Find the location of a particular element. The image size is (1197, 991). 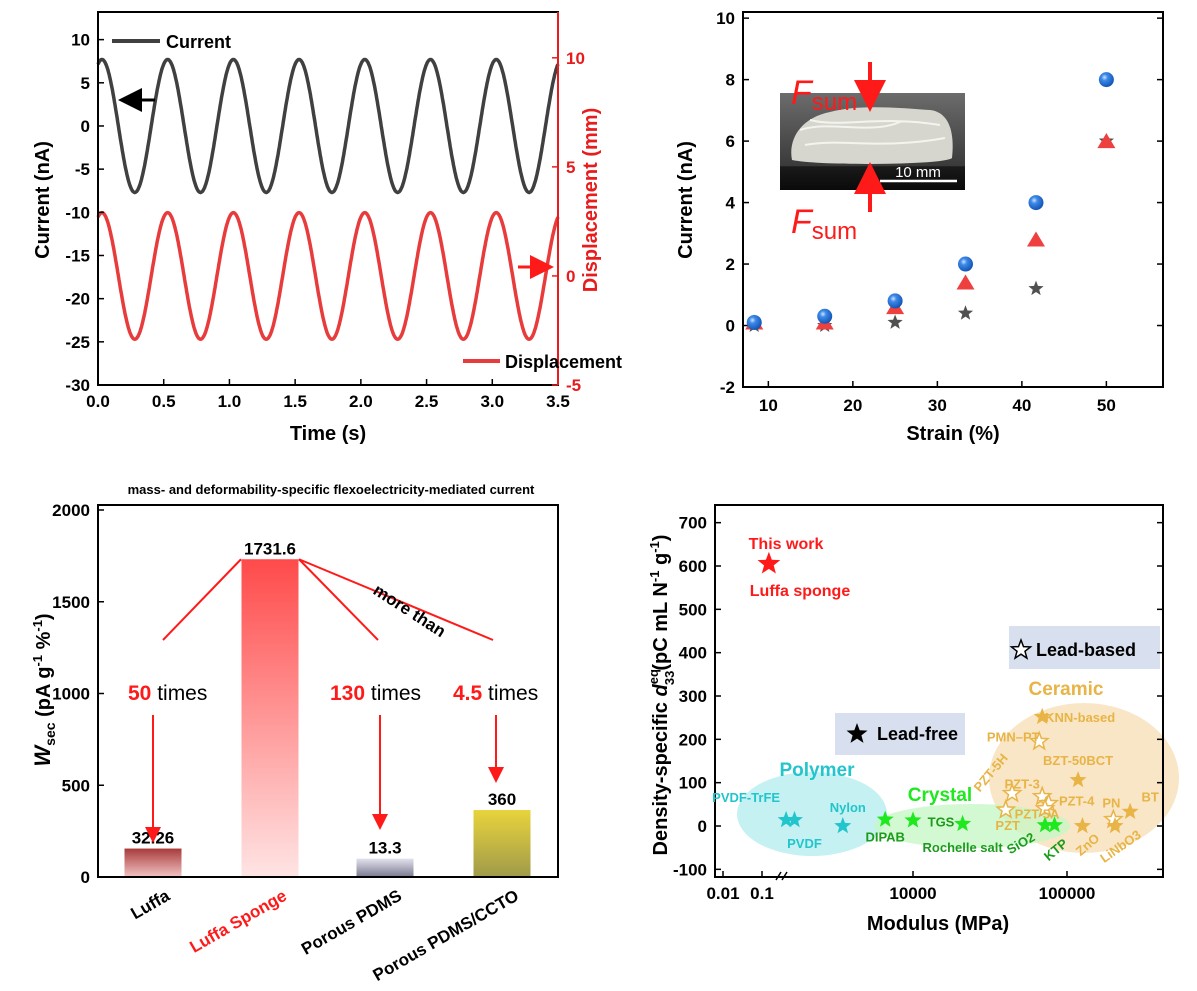

y-tick-label: 2 is located at coordinates (730, 264).